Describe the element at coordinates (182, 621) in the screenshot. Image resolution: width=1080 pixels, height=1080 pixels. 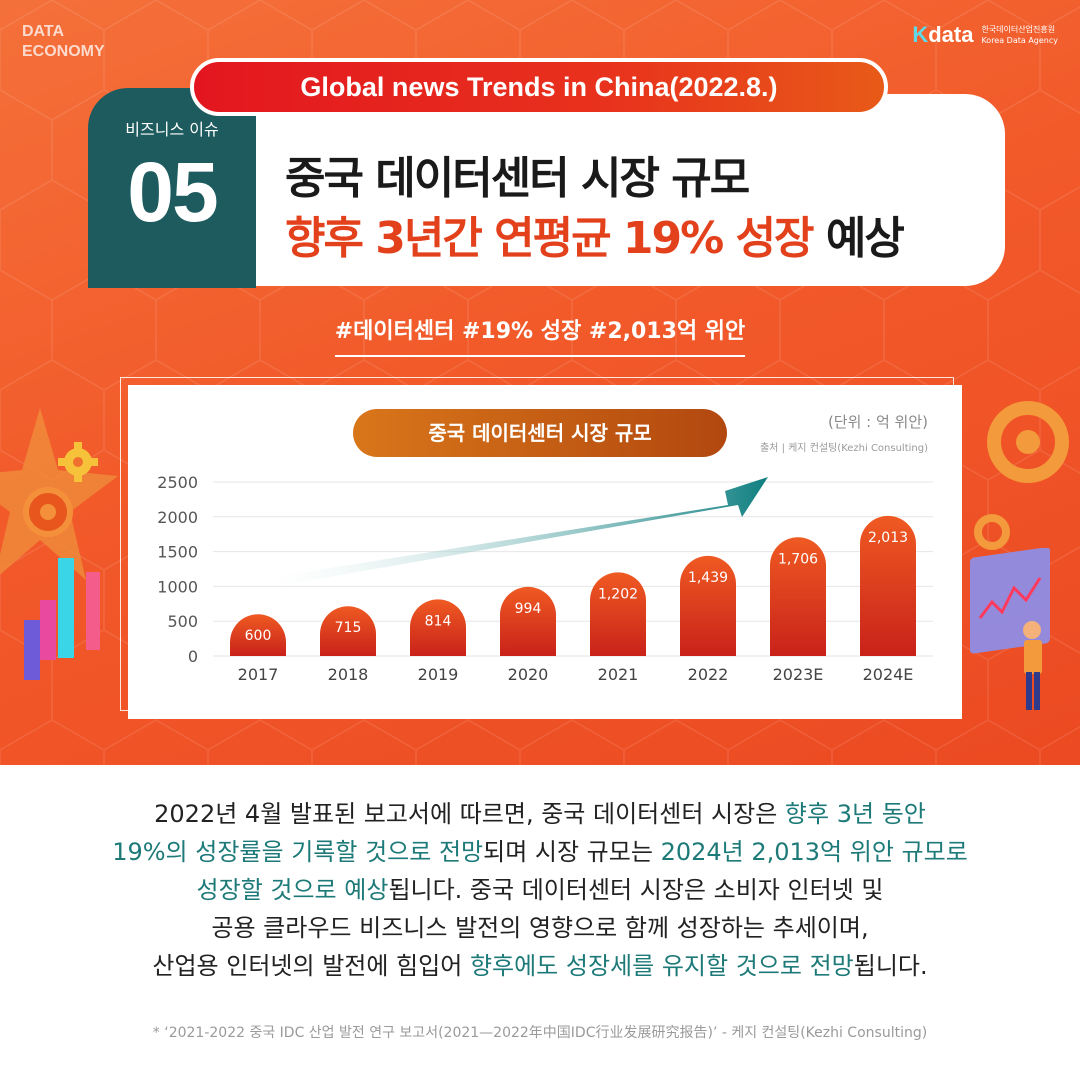
I see `y-tick-label: 500` at that location.